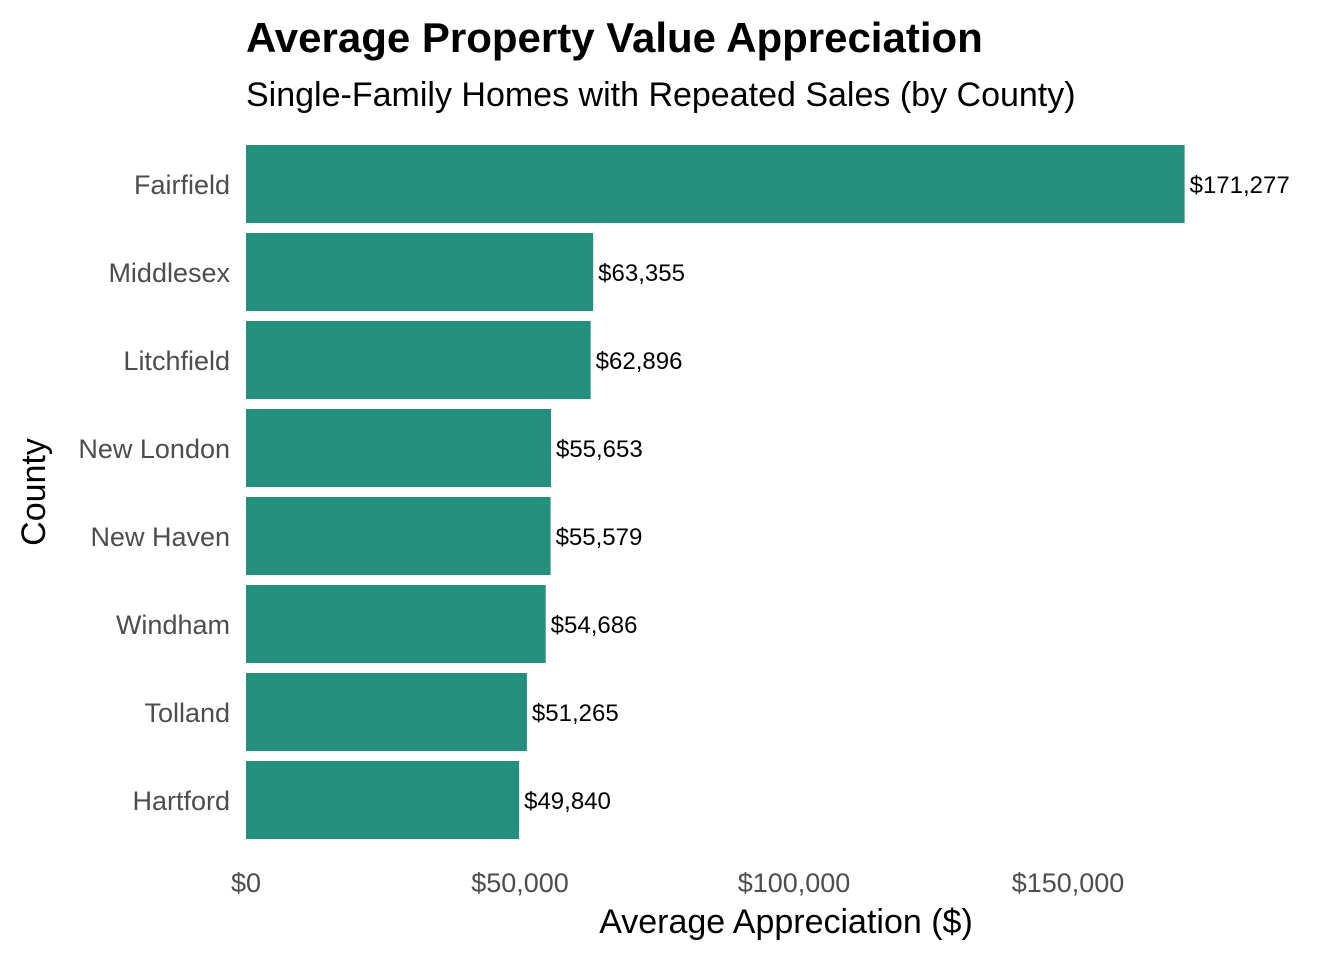  Describe the element at coordinates (1068, 883) in the screenshot. I see `x-tick-label: $150,000` at that location.